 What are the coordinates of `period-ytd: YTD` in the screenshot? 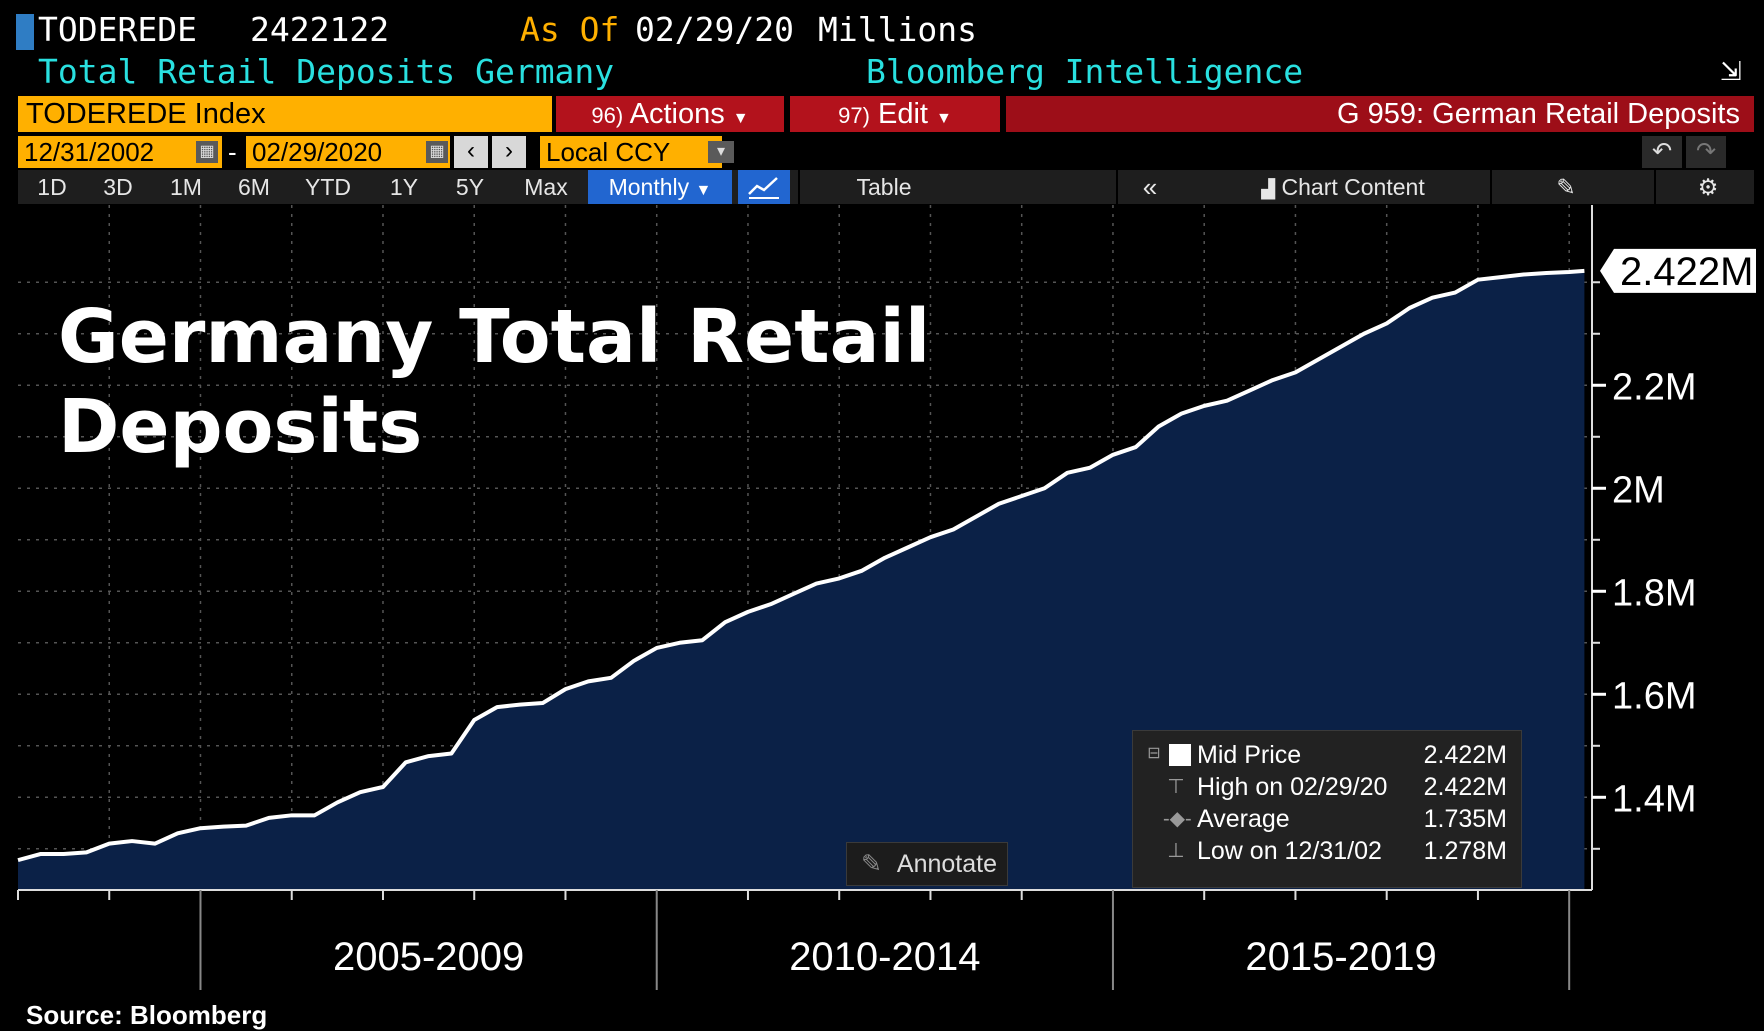 It's located at (328, 187).